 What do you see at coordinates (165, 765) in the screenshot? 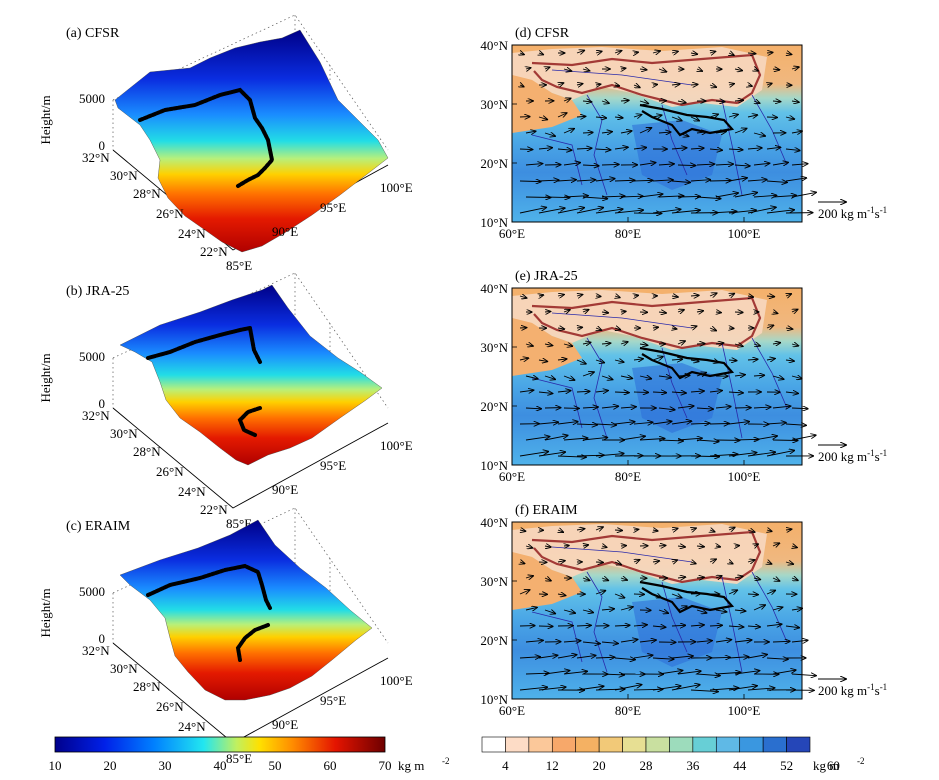
I see `colorbar-tick-label: 30` at bounding box center [165, 765].